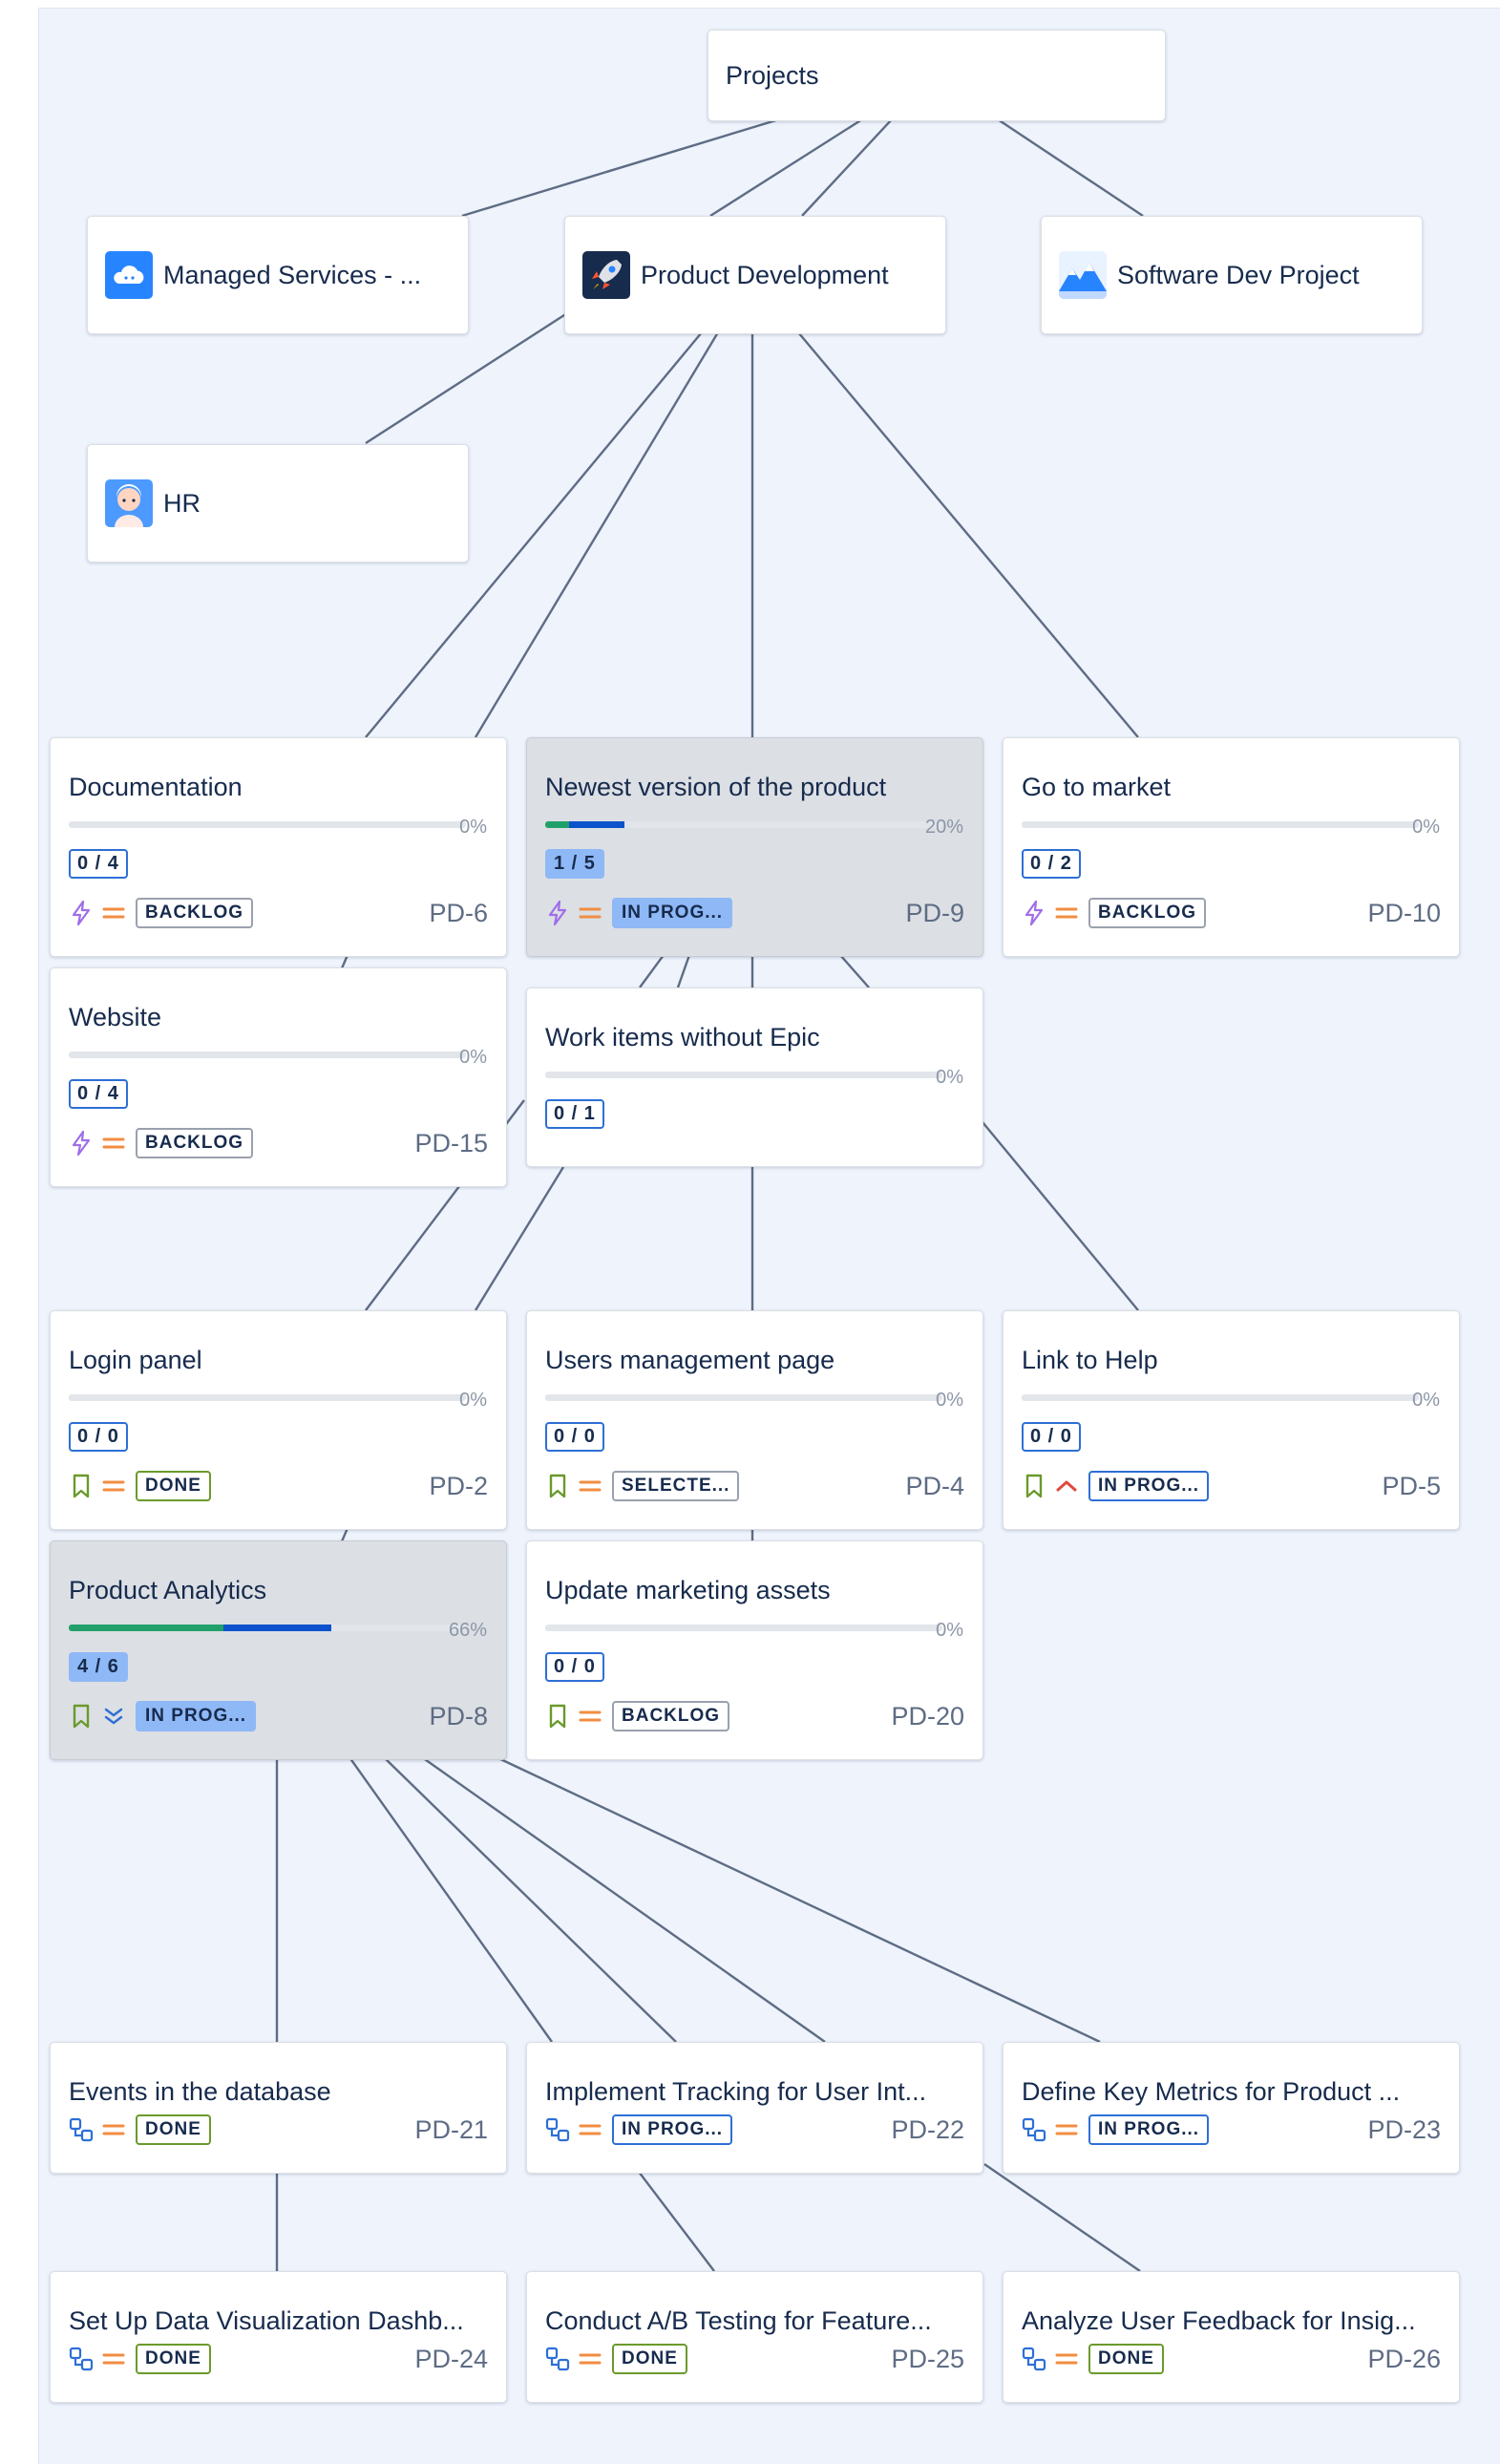 The image size is (1500, 2464). Describe the element at coordinates (1238, 274) in the screenshot. I see `project-name: Software Dev Project` at that location.